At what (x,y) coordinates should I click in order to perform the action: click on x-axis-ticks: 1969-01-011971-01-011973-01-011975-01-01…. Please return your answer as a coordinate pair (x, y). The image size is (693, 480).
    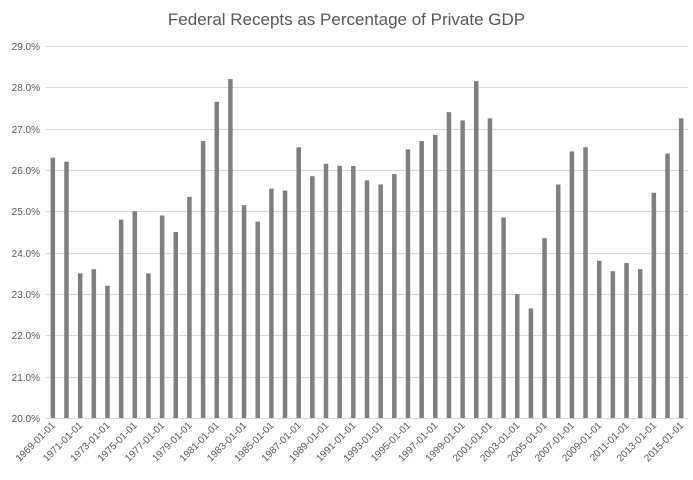
    Looking at the image, I should click on (350, 442).